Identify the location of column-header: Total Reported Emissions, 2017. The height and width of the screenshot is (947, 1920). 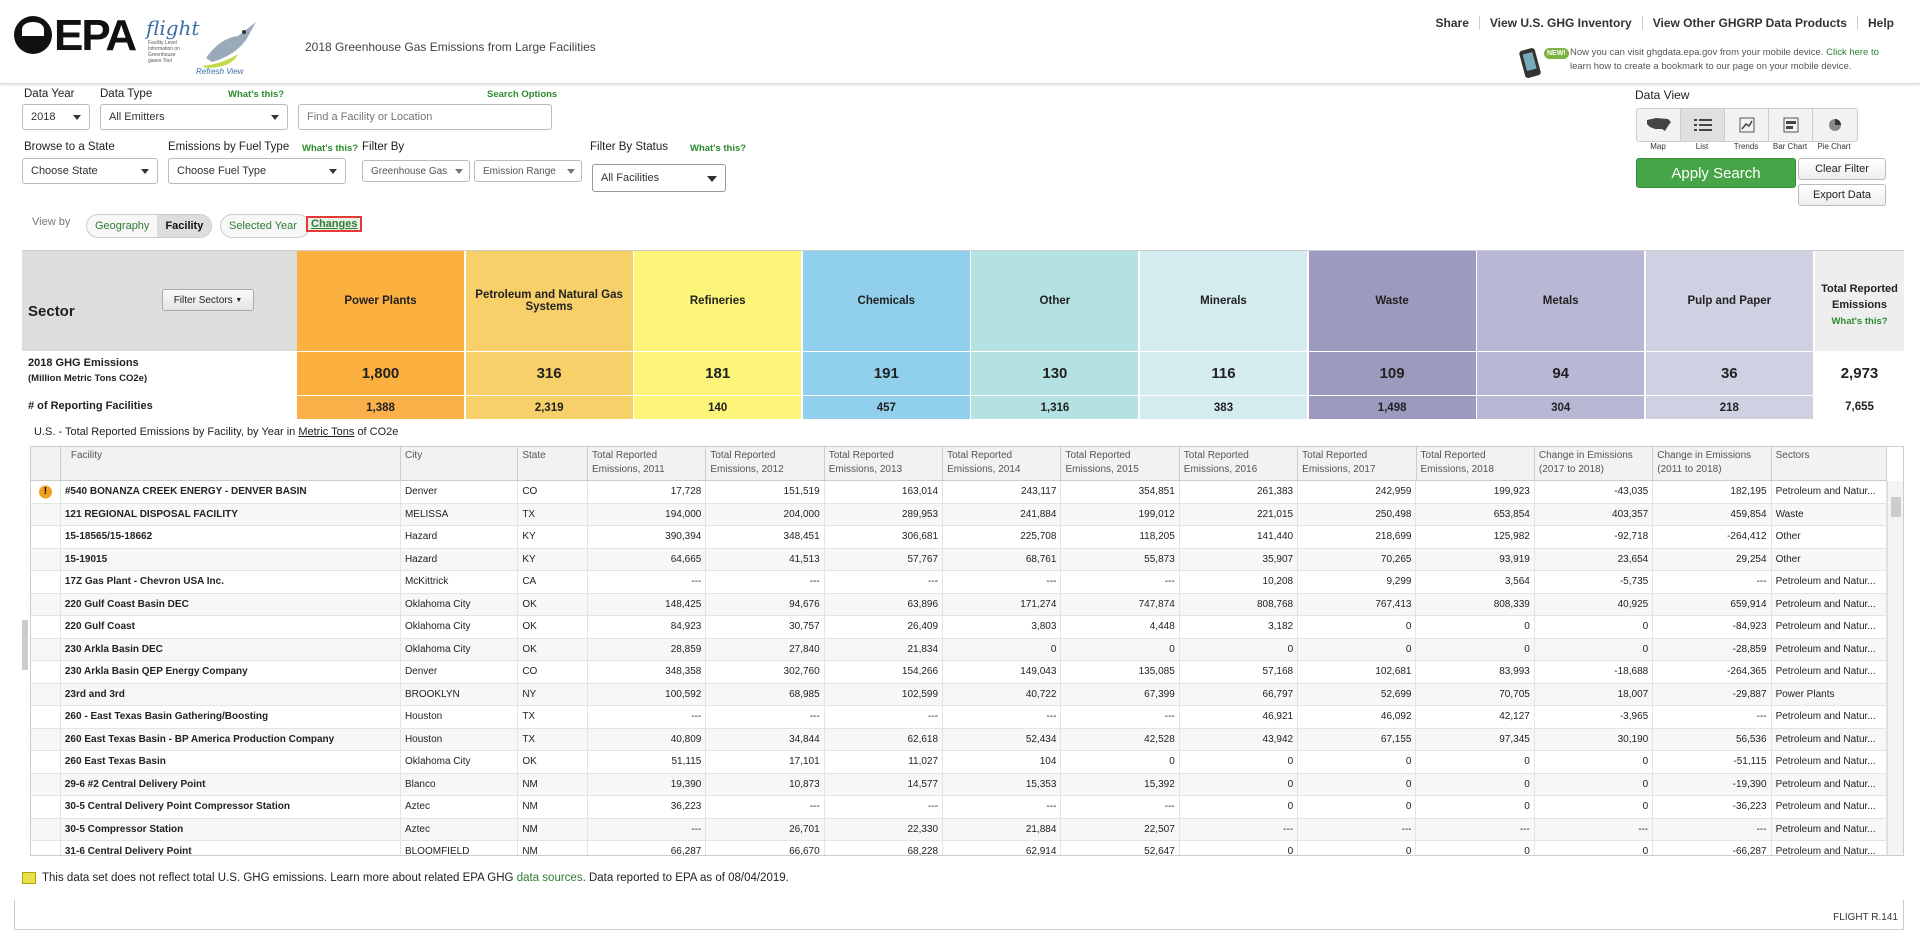
(1357, 464).